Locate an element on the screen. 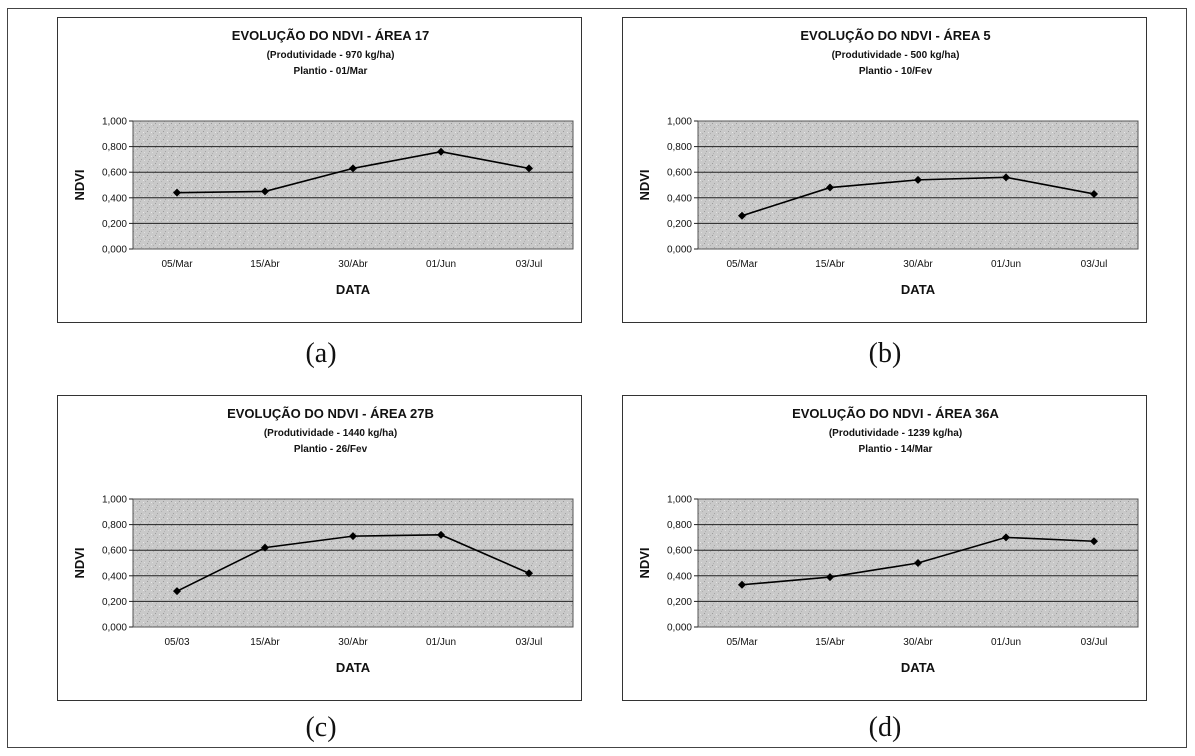 The height and width of the screenshot is (756, 1195). chart-title: EVOLUÇÃO DO NDVI - ÁREA 17 is located at coordinates (330, 35).